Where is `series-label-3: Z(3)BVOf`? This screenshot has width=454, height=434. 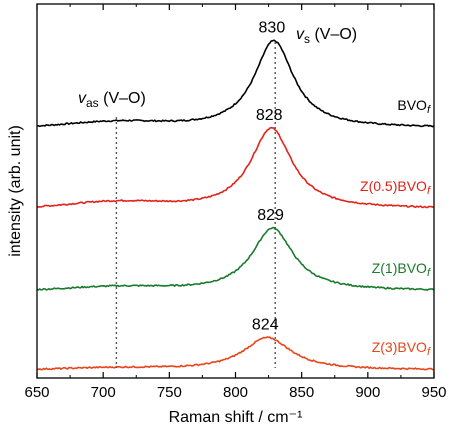 series-label-3: Z(3)BVOf is located at coordinates (401, 348).